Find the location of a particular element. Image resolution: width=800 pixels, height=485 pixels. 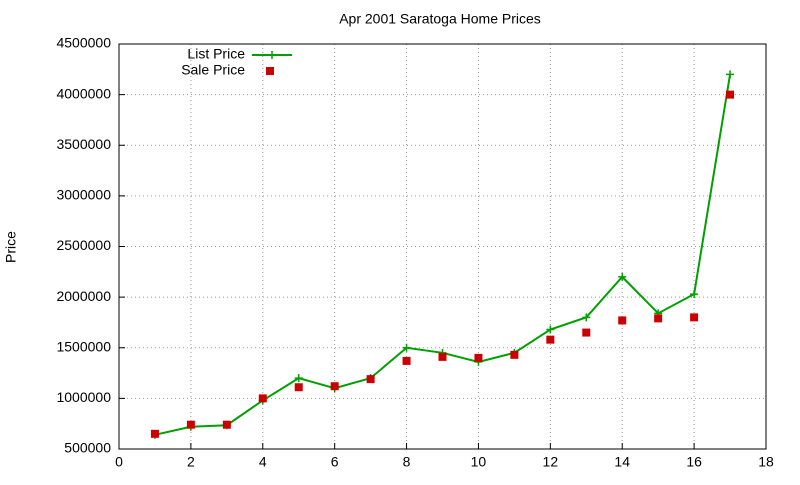

y-tick-label: 4500000 is located at coordinates (83, 43).